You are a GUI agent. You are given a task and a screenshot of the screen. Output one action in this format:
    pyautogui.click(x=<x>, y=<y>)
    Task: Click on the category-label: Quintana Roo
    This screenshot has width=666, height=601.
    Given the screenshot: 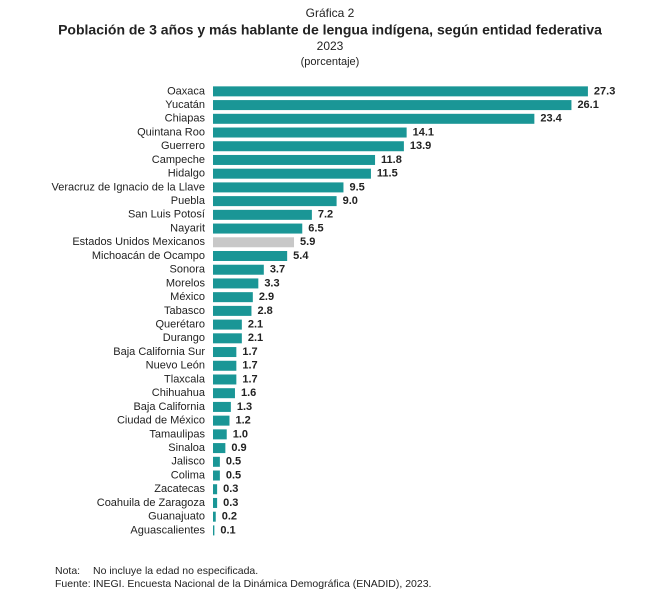 What is the action you would take?
    pyautogui.click(x=171, y=132)
    